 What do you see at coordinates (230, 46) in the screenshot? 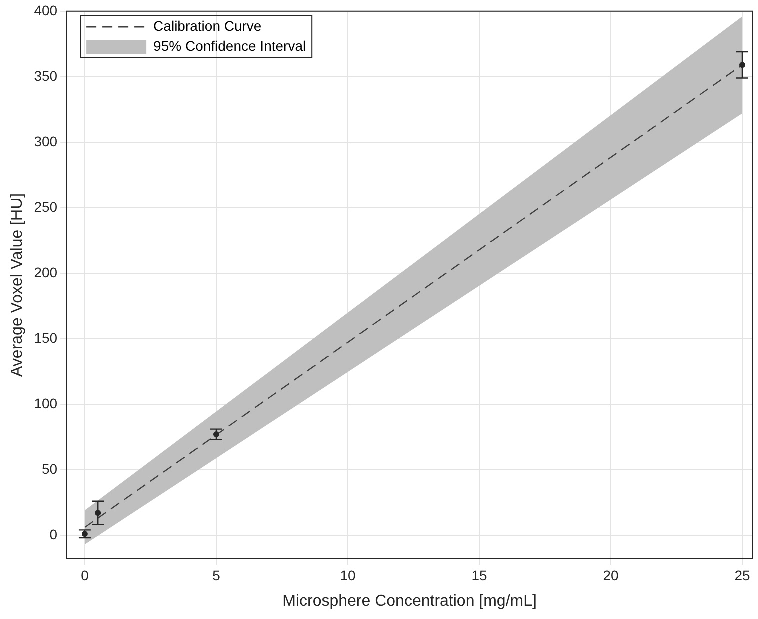
I see `legend-label: 95% Confidence Interval` at bounding box center [230, 46].